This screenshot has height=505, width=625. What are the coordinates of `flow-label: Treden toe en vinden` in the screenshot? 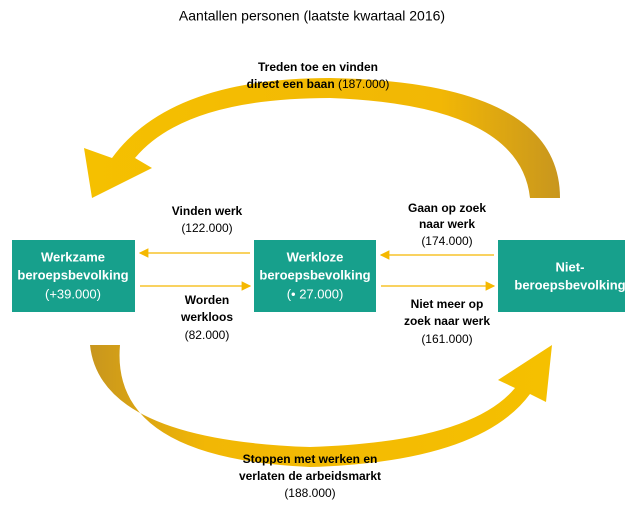 It's located at (318, 67).